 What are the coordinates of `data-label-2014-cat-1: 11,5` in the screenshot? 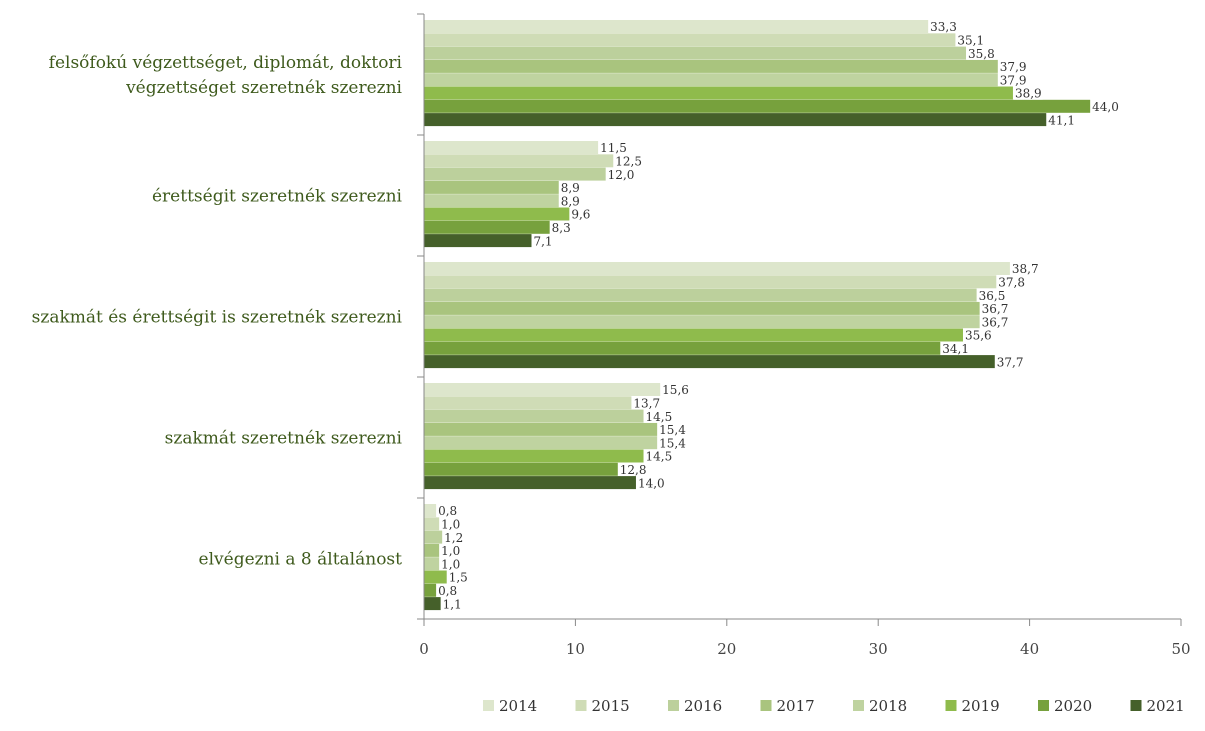 It's located at (613, 148).